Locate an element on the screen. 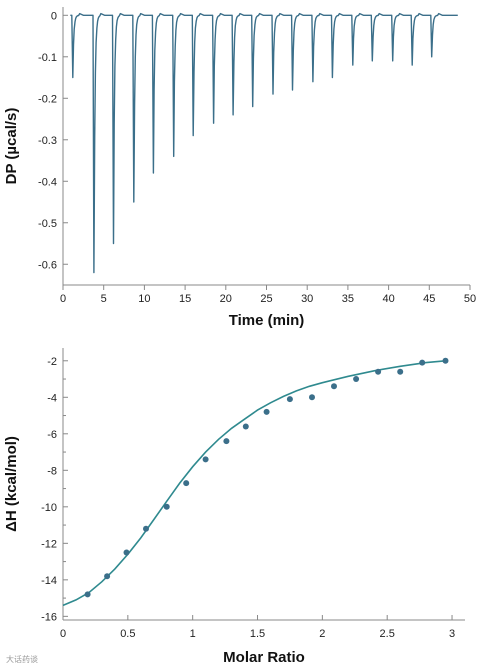 The image size is (480, 668). molar-ratio-x-axis-label: Molar Ratio is located at coordinates (264, 657).